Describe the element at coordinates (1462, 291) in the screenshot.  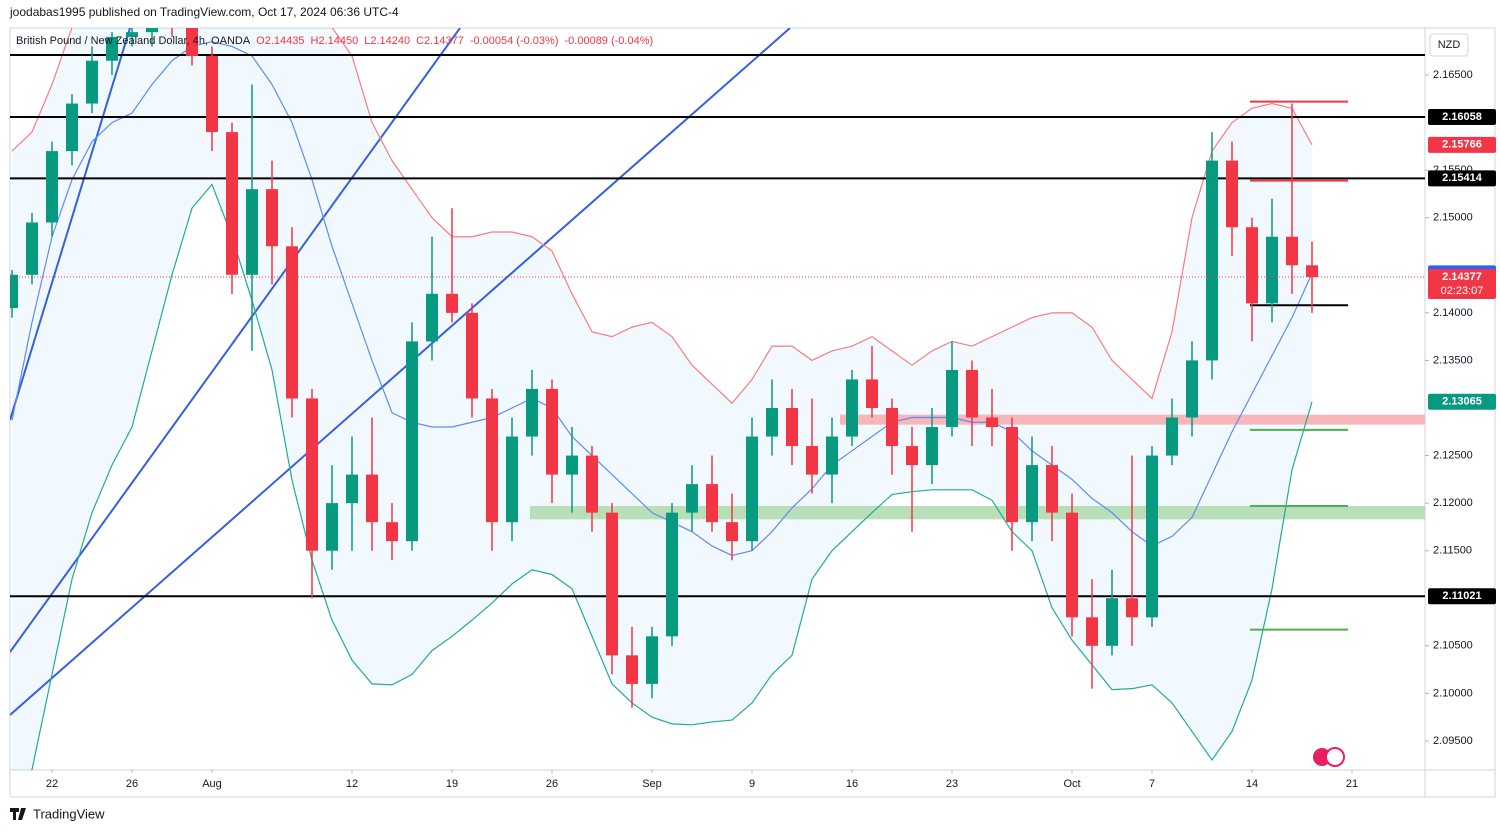
I see `countdown: 02:23:07` at that location.